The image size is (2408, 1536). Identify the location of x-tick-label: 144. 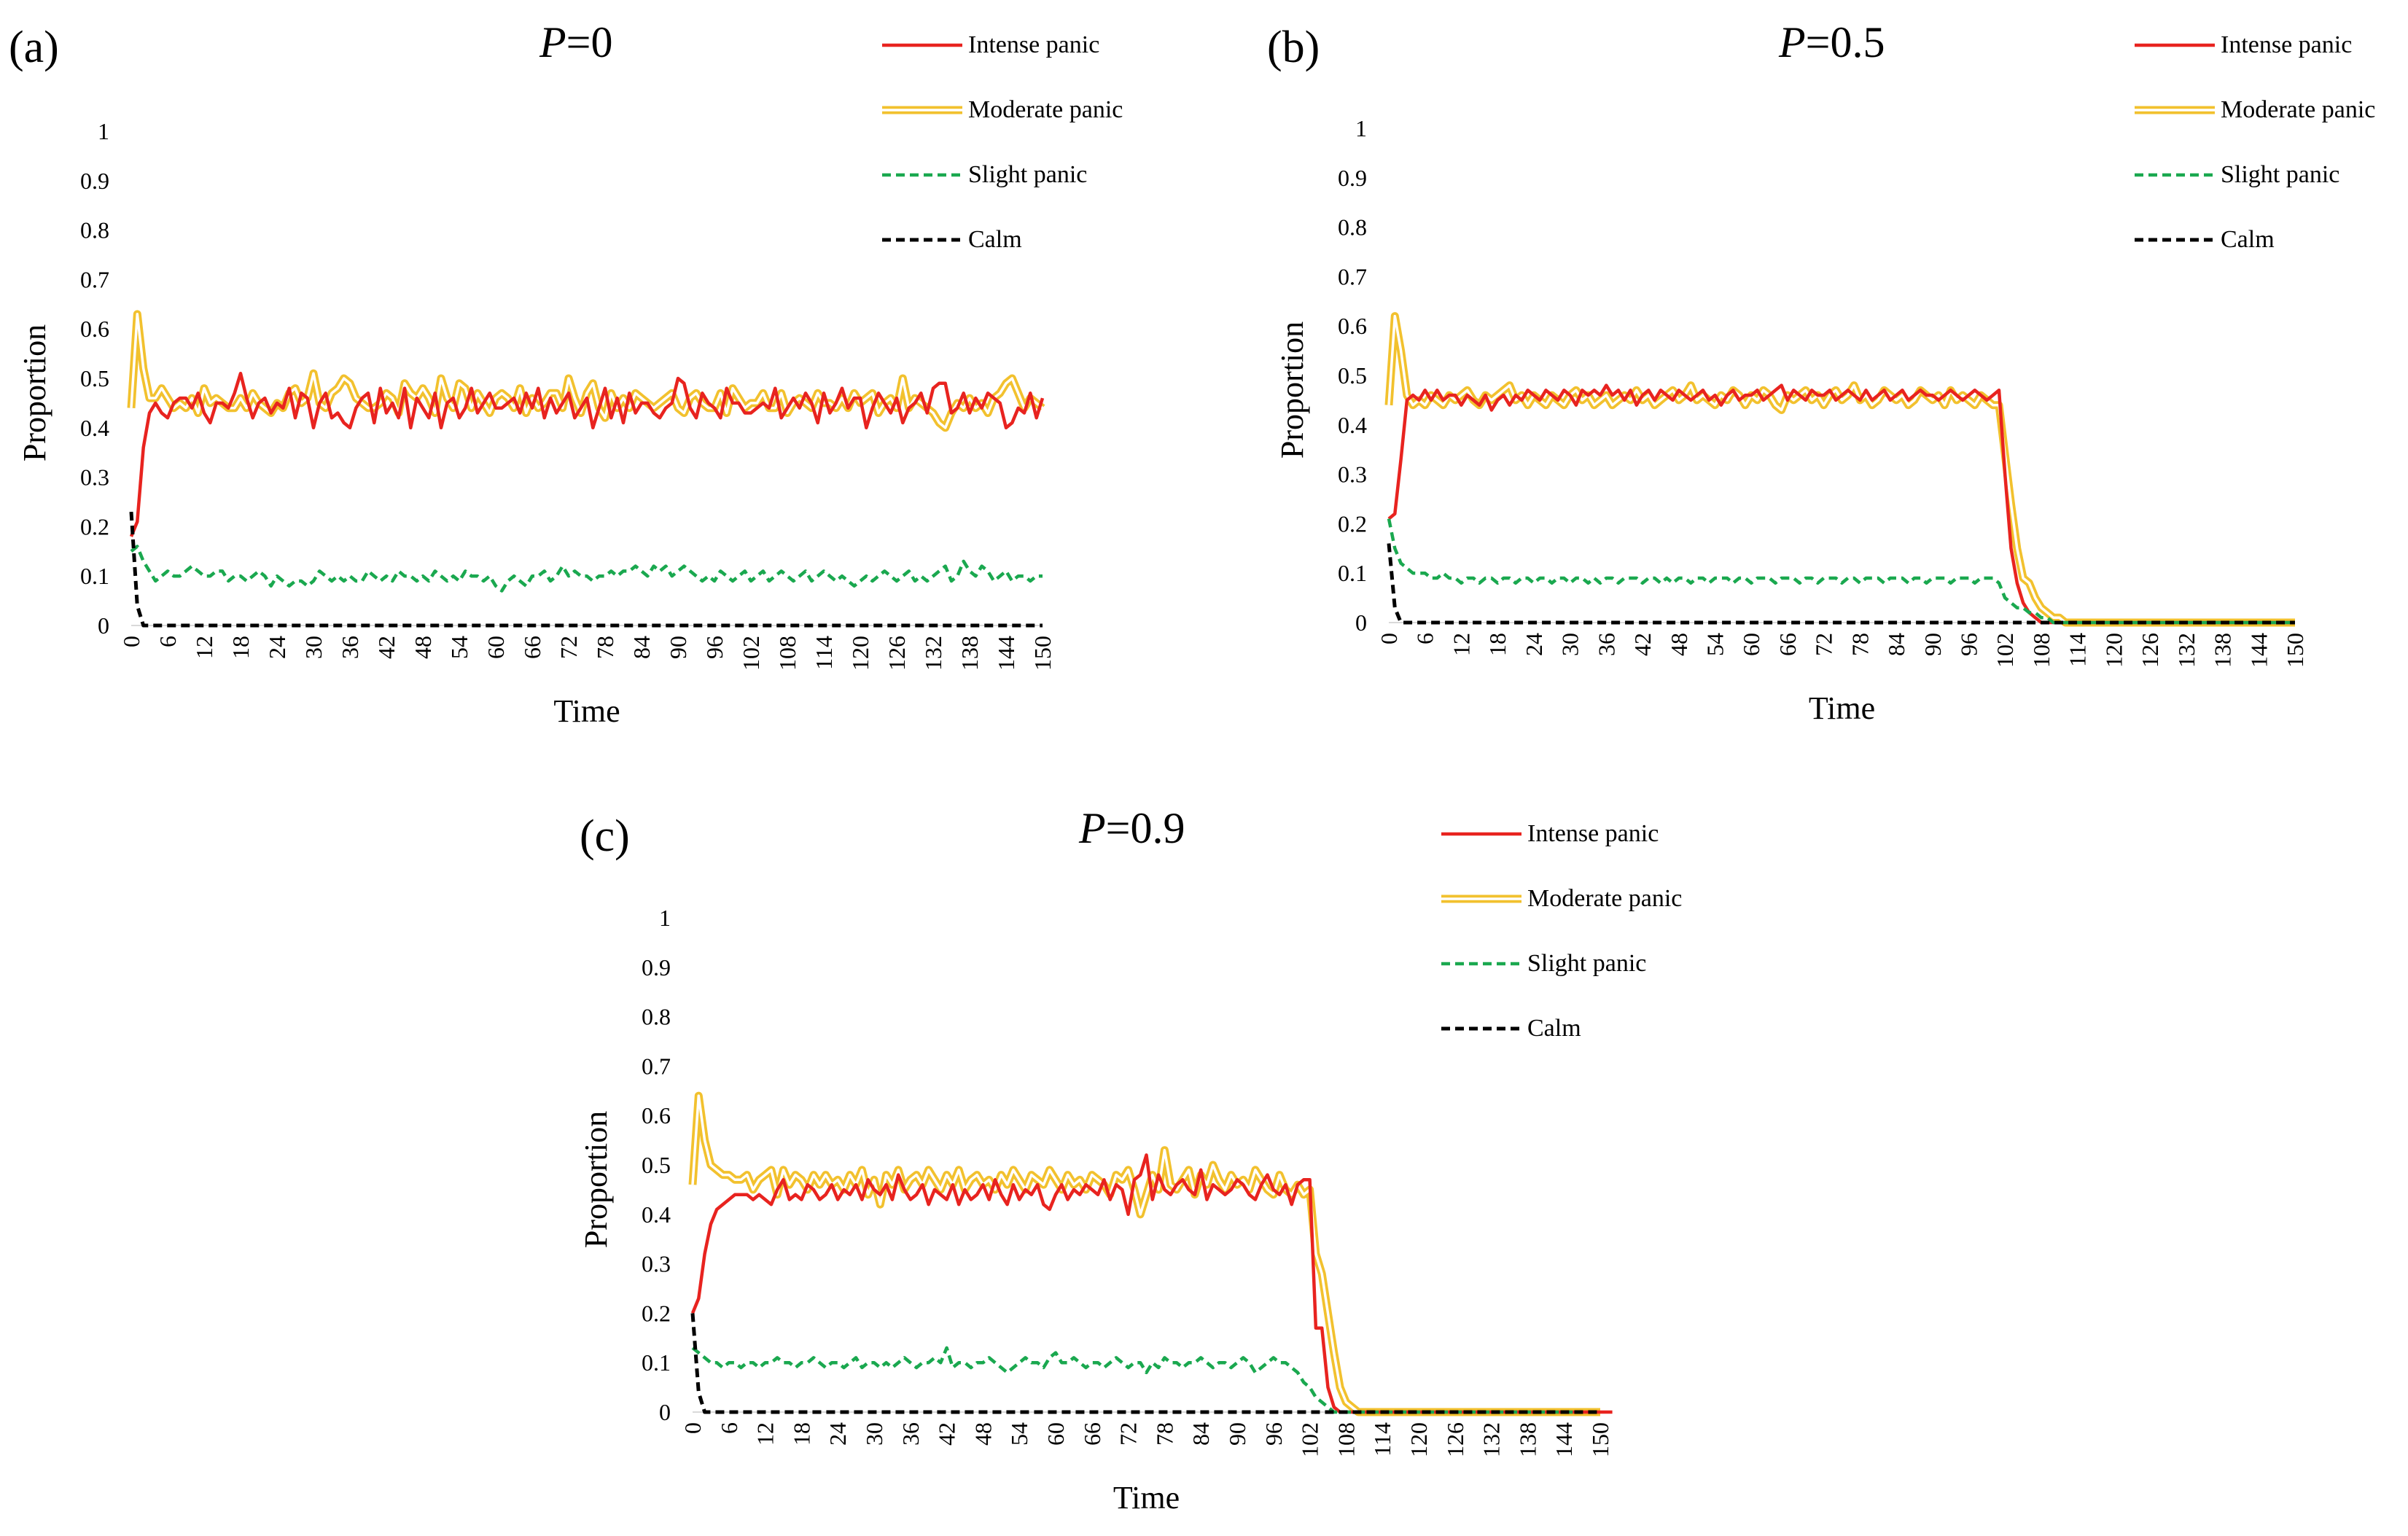
(2259, 650).